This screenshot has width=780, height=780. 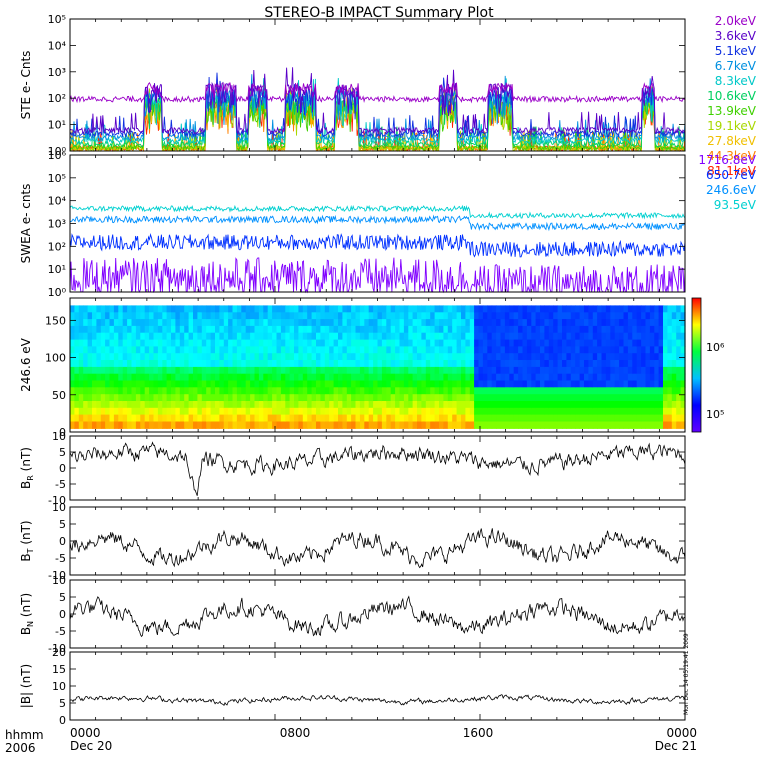 I want to click on ylabel-br: BR (nT), so click(x=27, y=468).